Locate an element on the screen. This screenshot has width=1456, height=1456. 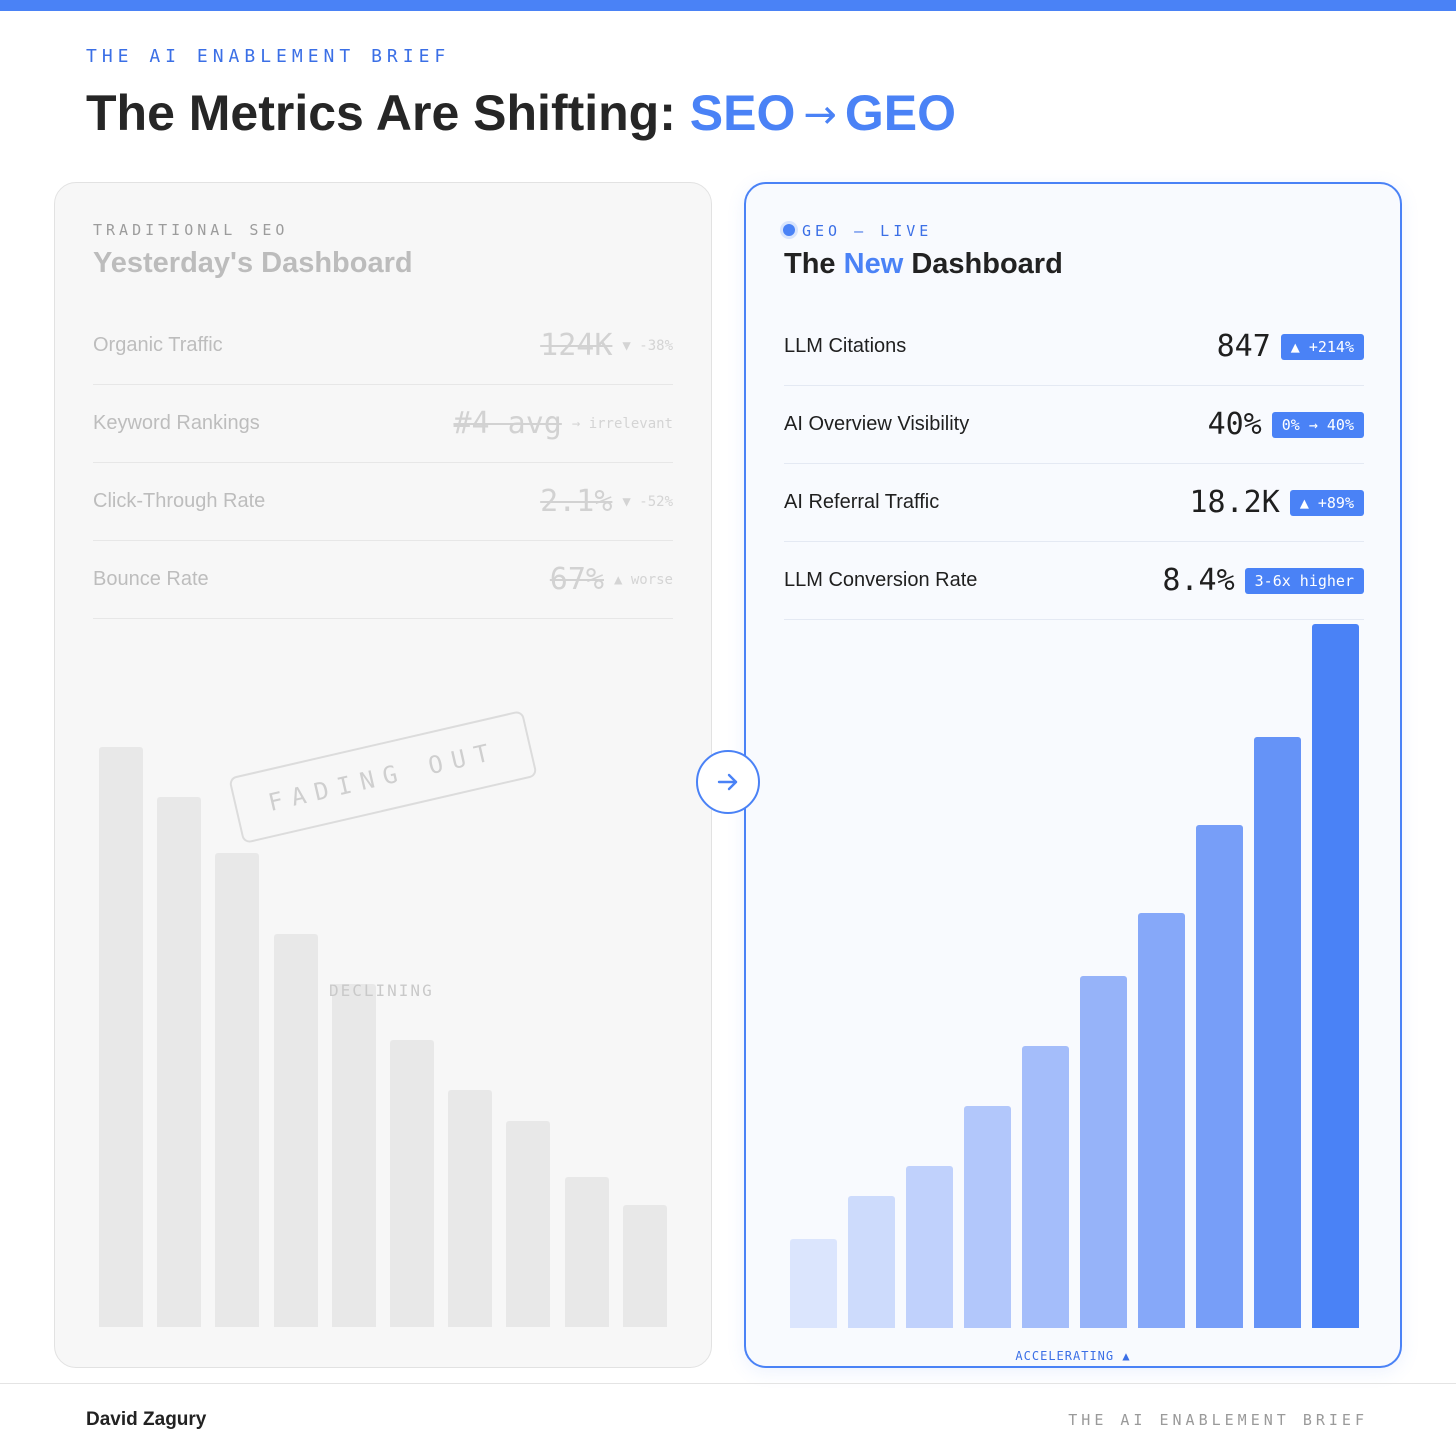
metric-value: 8.4% is located at coordinates (1198, 580).